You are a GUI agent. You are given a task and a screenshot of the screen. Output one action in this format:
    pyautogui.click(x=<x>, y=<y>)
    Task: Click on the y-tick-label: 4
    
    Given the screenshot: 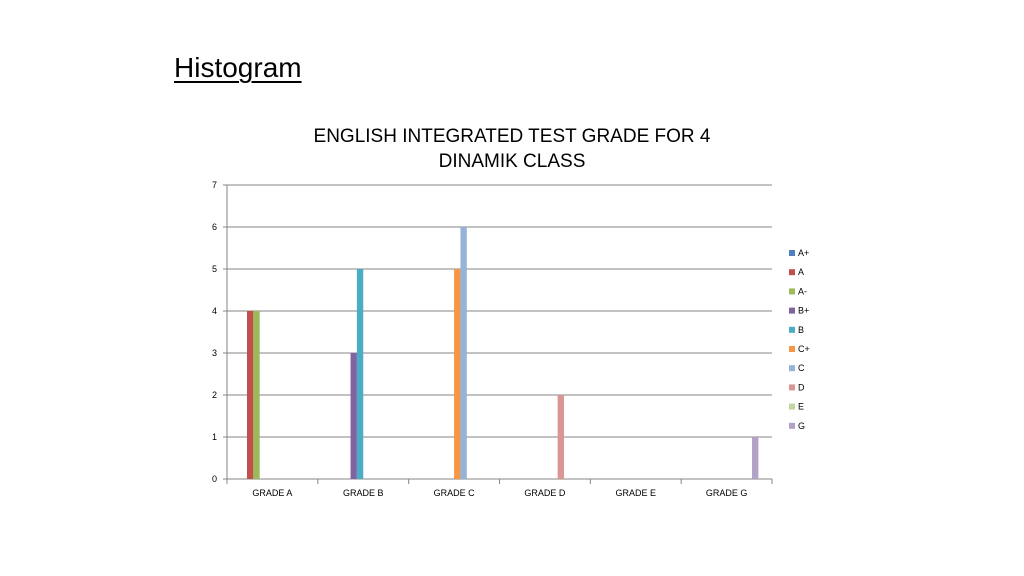 What is the action you would take?
    pyautogui.click(x=214, y=311)
    